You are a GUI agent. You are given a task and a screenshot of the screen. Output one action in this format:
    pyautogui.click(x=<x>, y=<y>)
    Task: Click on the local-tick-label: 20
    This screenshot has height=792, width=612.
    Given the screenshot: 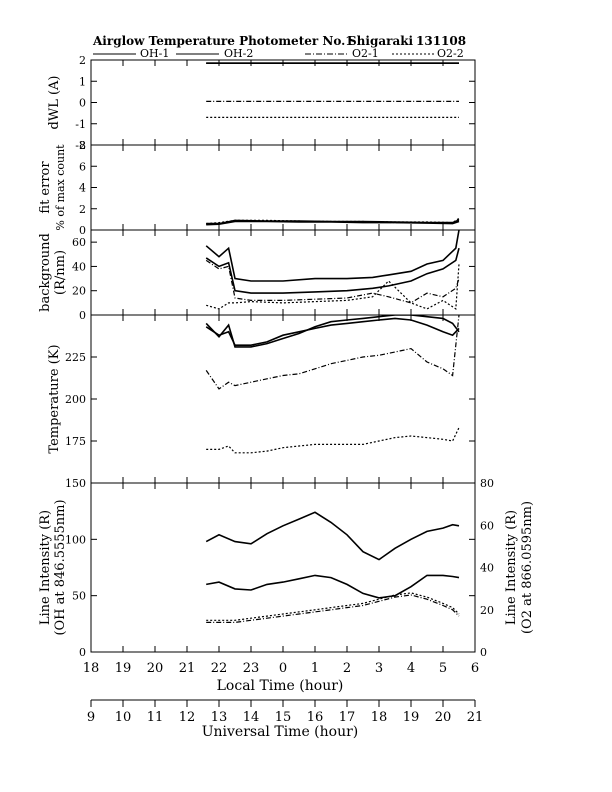 What is the action you would take?
    pyautogui.click(x=155, y=668)
    